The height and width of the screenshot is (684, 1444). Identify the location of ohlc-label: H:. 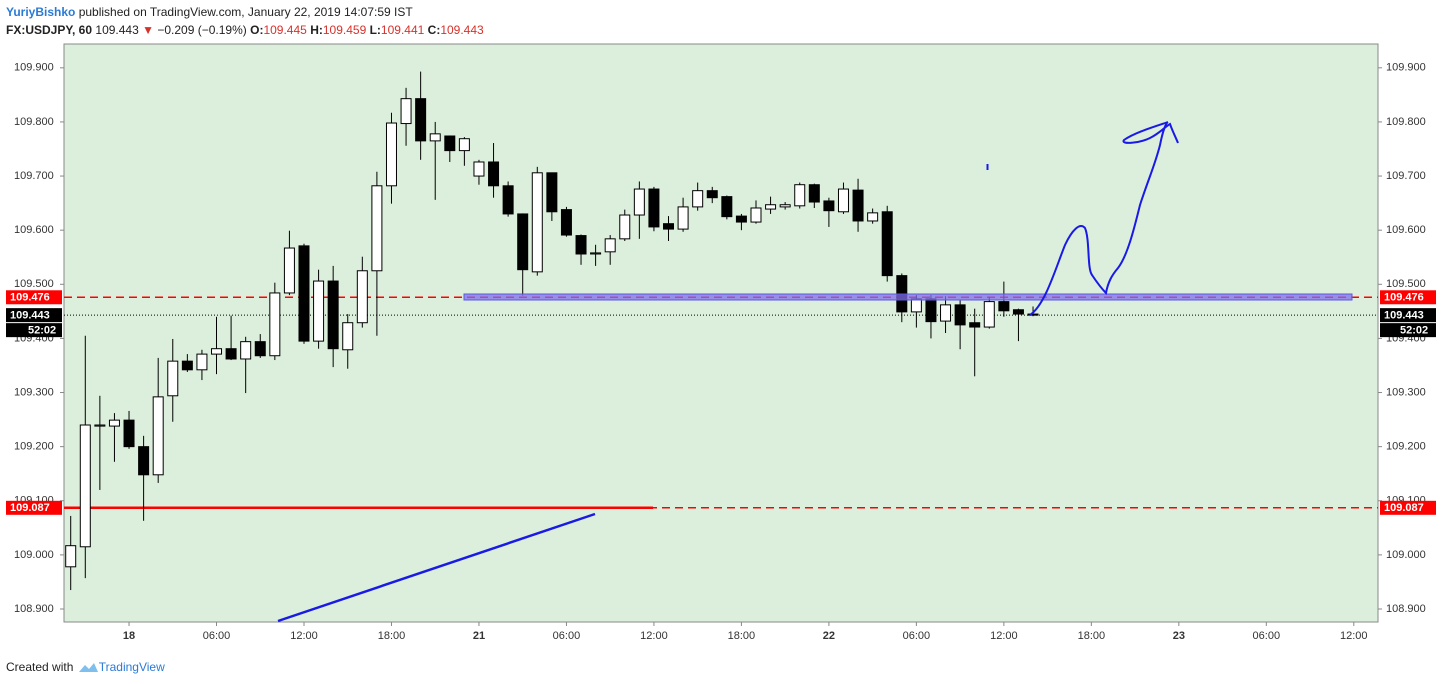
(316, 30).